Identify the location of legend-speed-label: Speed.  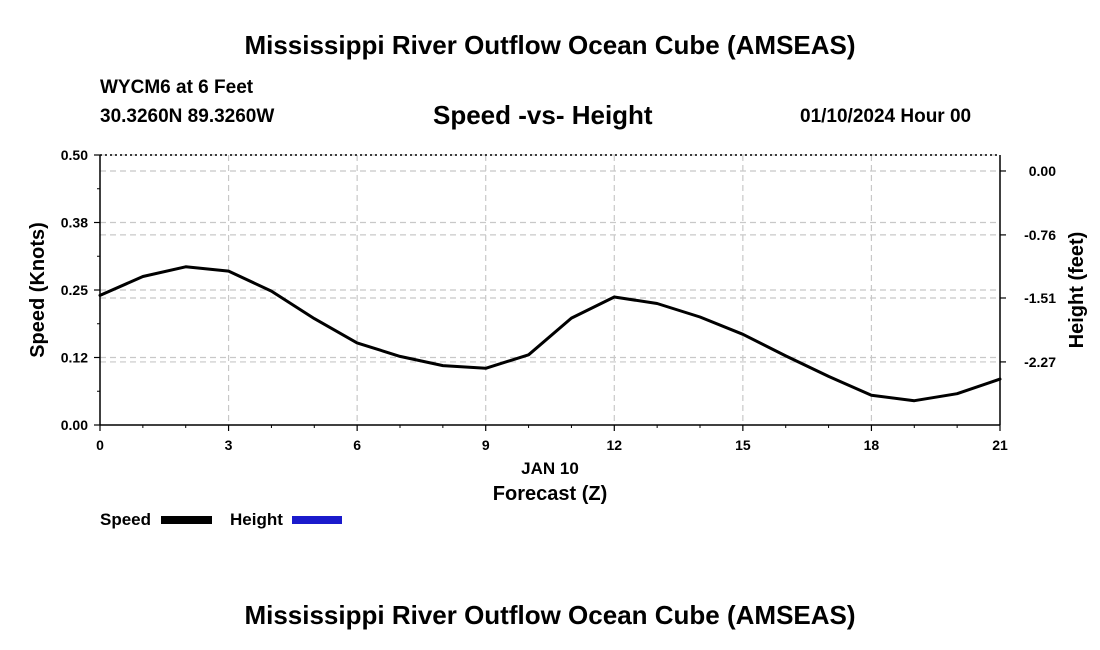
(126, 519).